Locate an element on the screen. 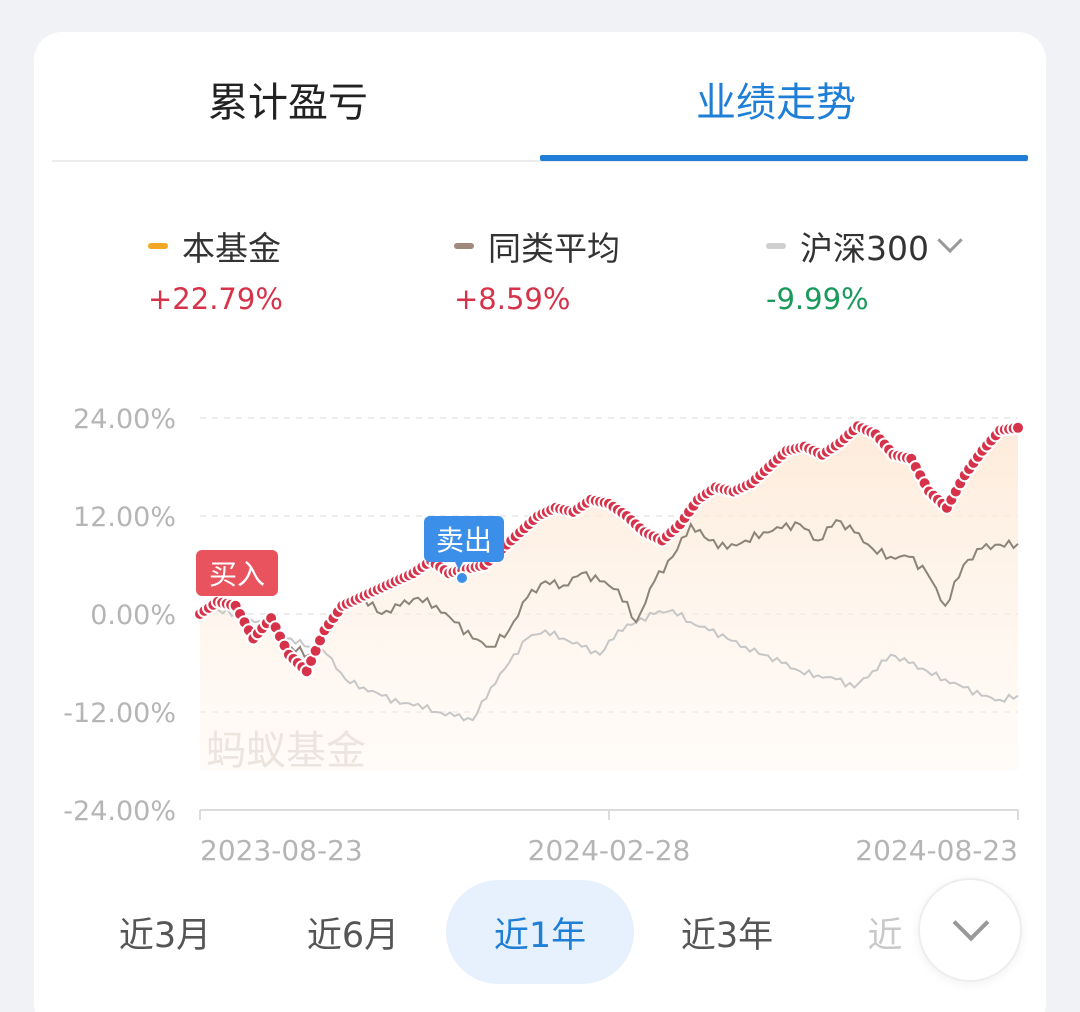 The height and width of the screenshot is (1012, 1080). buy-label: 买入 is located at coordinates (237, 574).